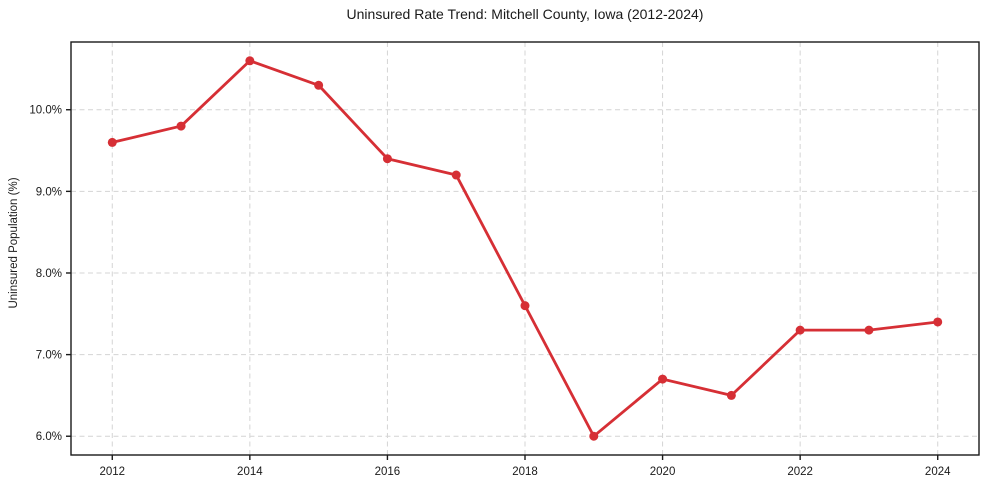  What do you see at coordinates (456, 175) in the screenshot?
I see `data-point-2017` at bounding box center [456, 175].